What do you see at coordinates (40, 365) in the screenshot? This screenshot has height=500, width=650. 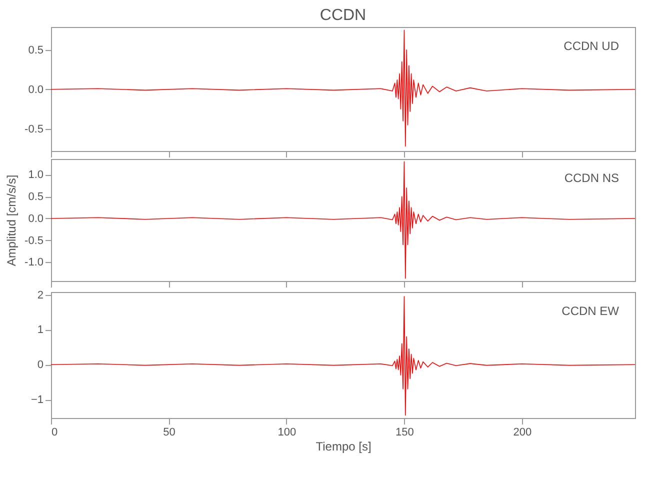 I see `y-tick-label: 0` at bounding box center [40, 365].